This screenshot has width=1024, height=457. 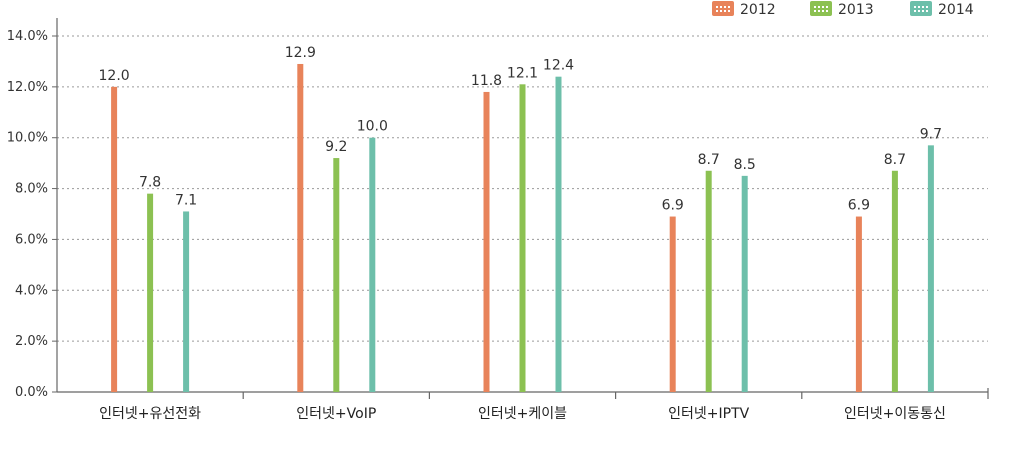 What do you see at coordinates (150, 183) in the screenshot?
I see `value-label: 7.8` at bounding box center [150, 183].